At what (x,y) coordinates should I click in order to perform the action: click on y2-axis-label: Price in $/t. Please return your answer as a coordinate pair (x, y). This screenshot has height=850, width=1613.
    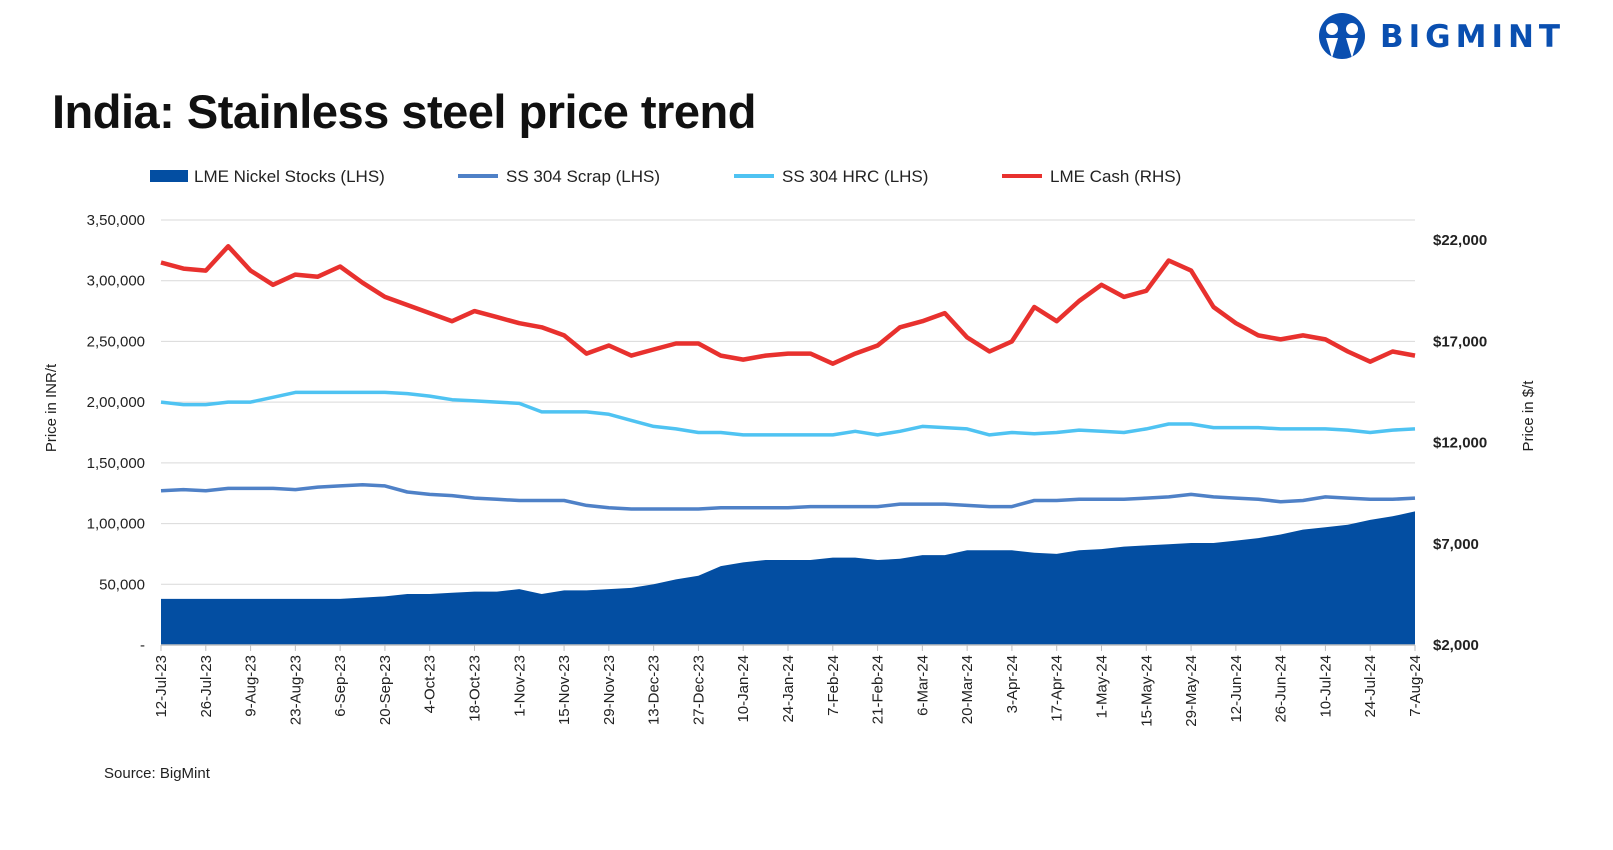
    Looking at the image, I should click on (1528, 416).